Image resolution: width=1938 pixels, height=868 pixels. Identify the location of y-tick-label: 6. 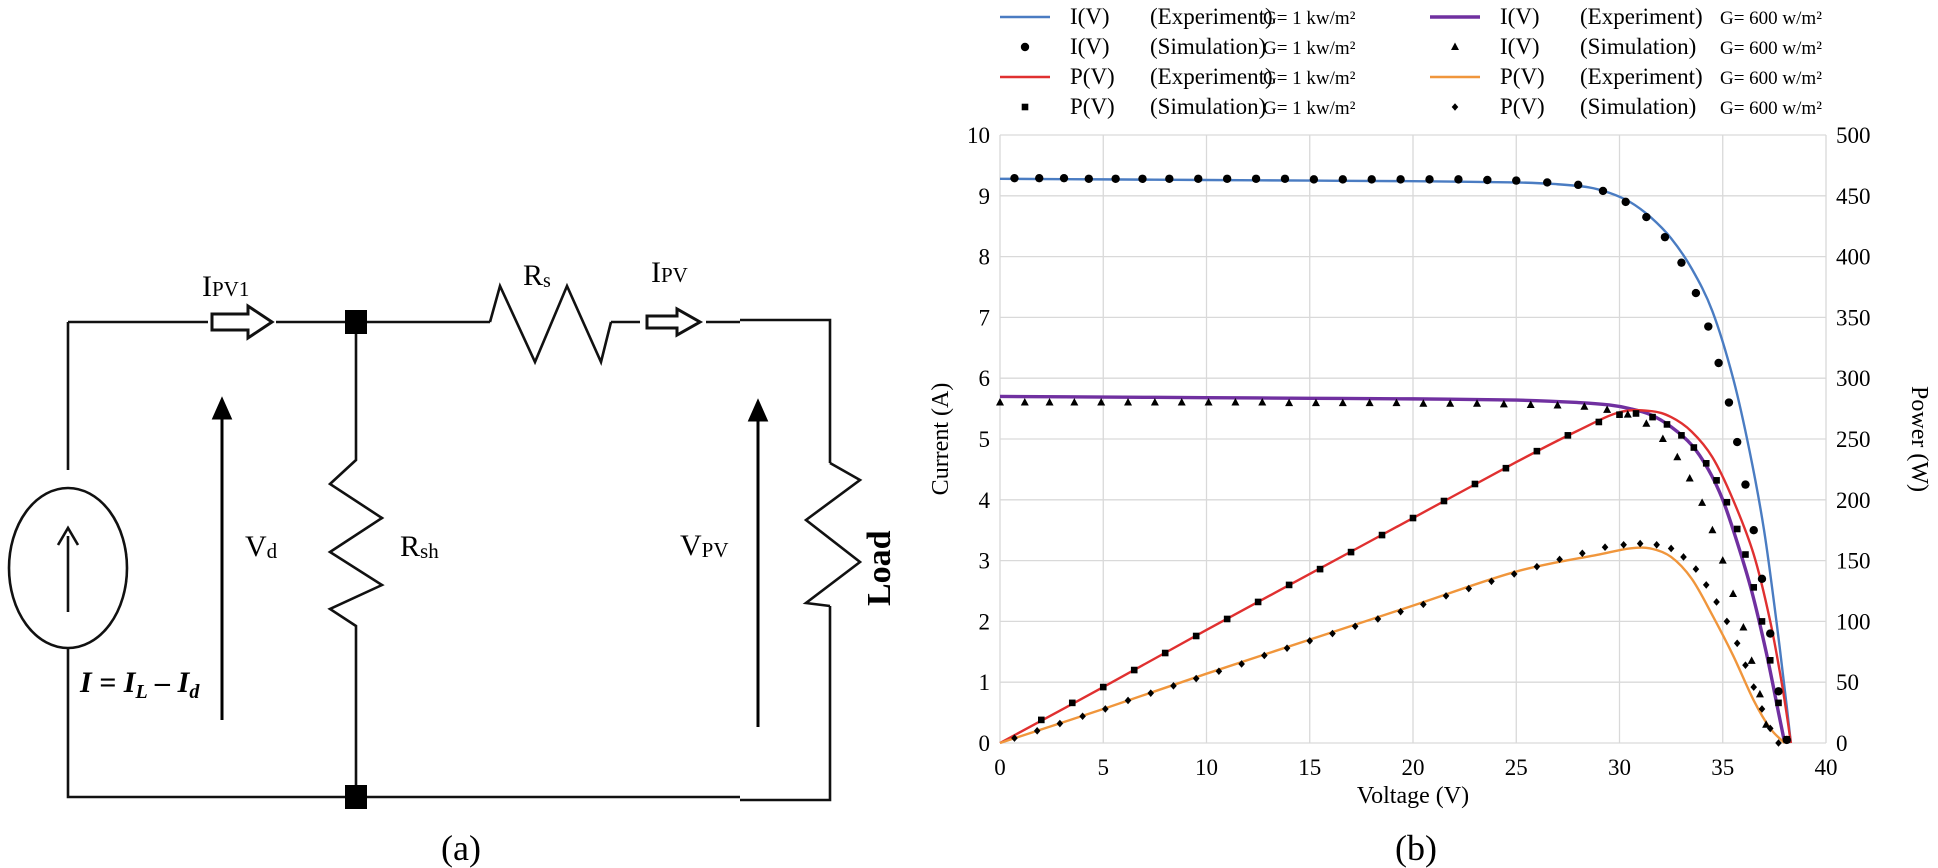
(985, 378).